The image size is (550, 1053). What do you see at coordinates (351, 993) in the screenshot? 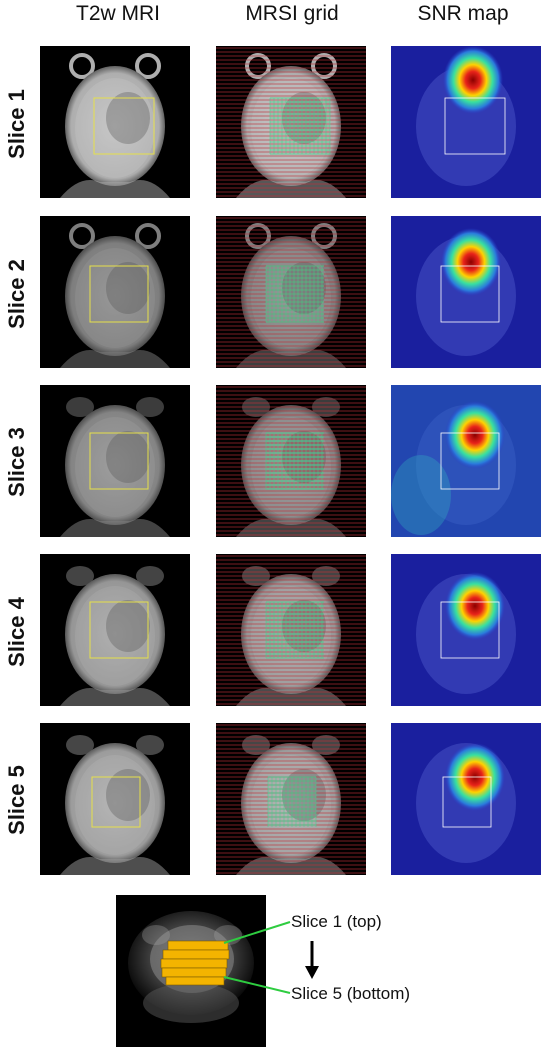
I see `slice-5-bottom-label: Slice 5 (bottom)` at bounding box center [351, 993].